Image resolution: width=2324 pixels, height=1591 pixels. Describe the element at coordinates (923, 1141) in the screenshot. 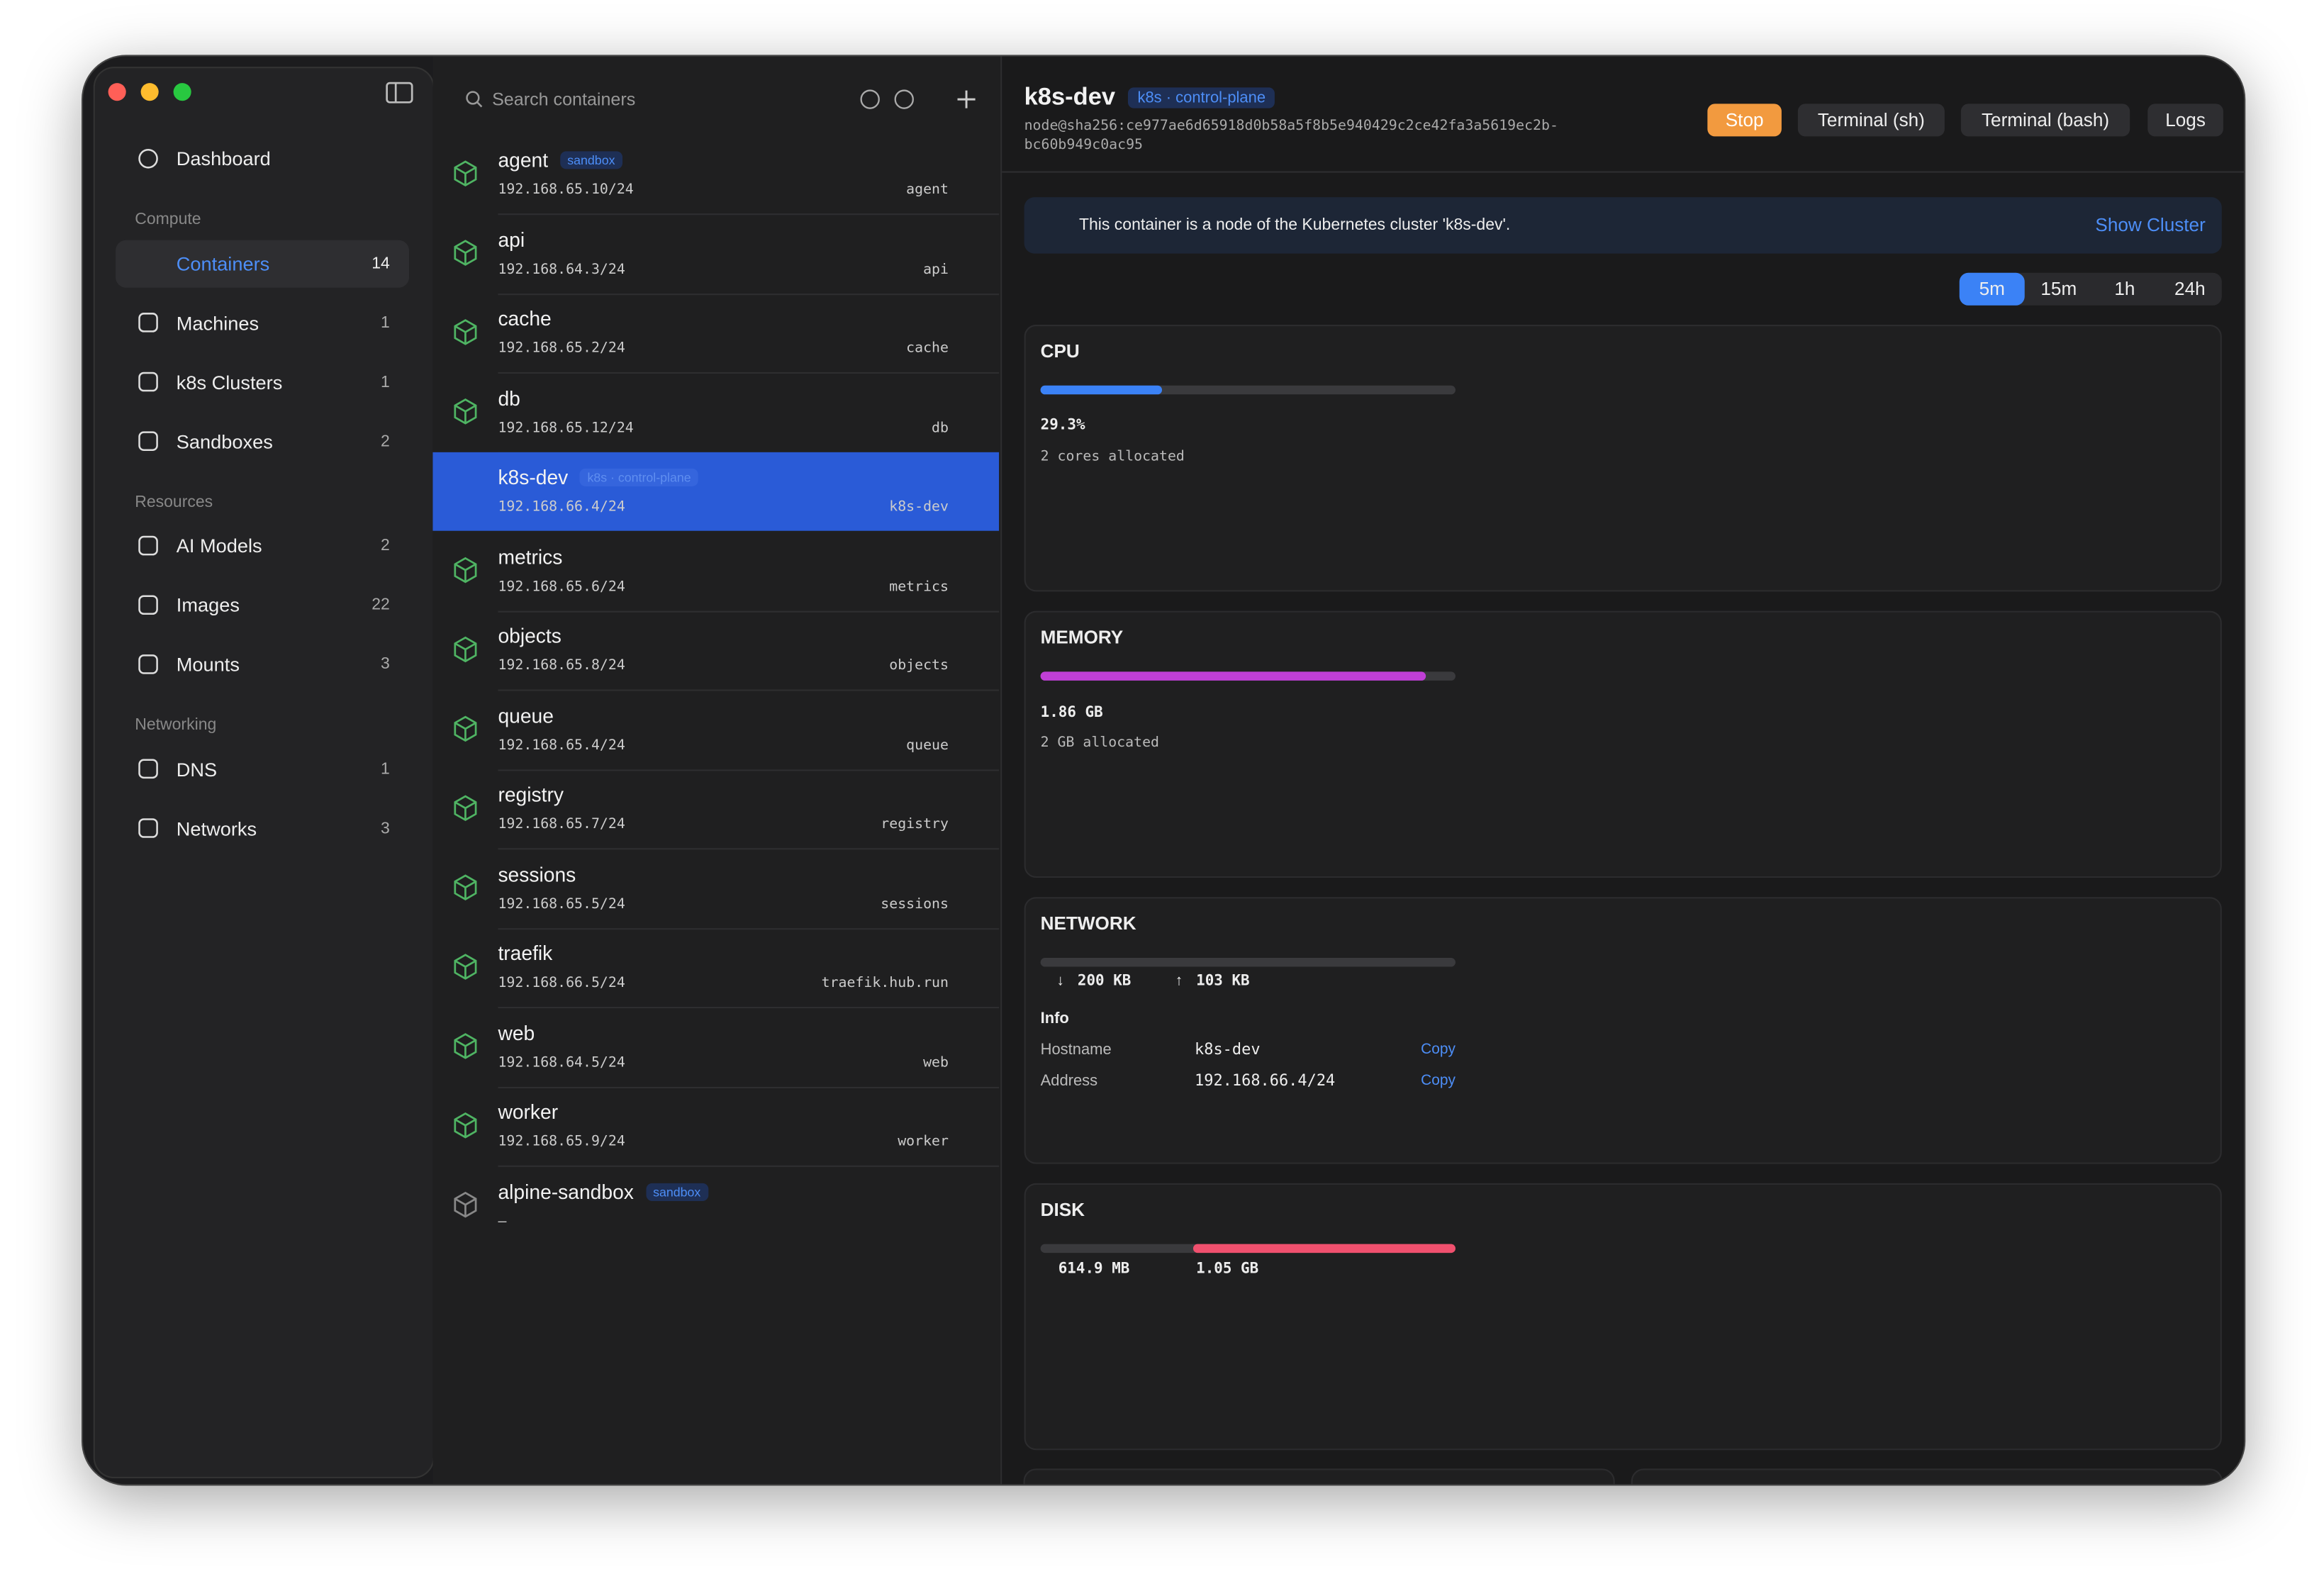

I see `container-host: worker` at that location.